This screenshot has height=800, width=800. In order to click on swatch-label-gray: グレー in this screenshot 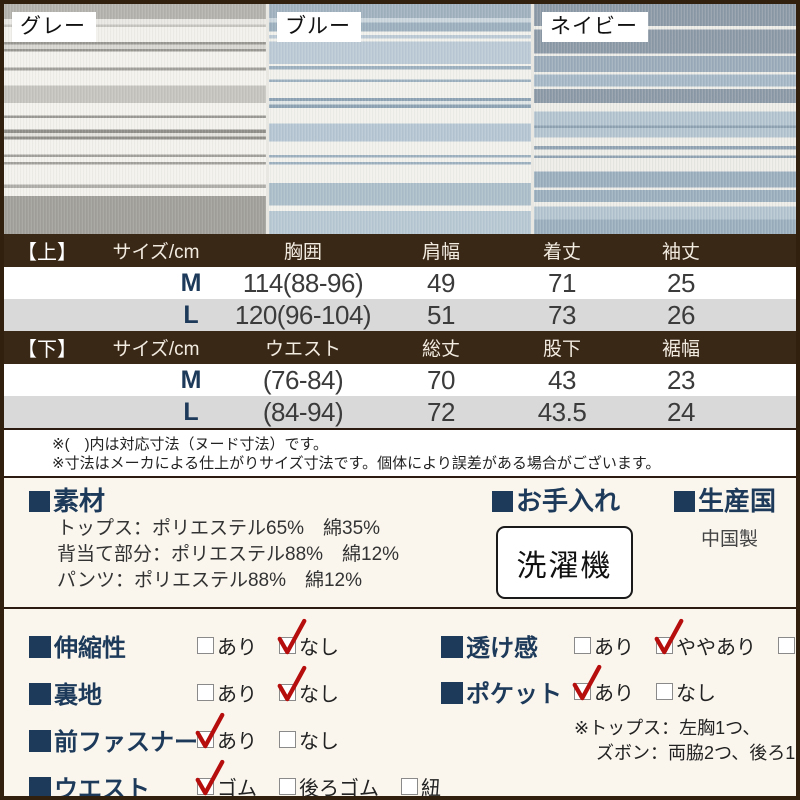, I will do `click(54, 27)`.